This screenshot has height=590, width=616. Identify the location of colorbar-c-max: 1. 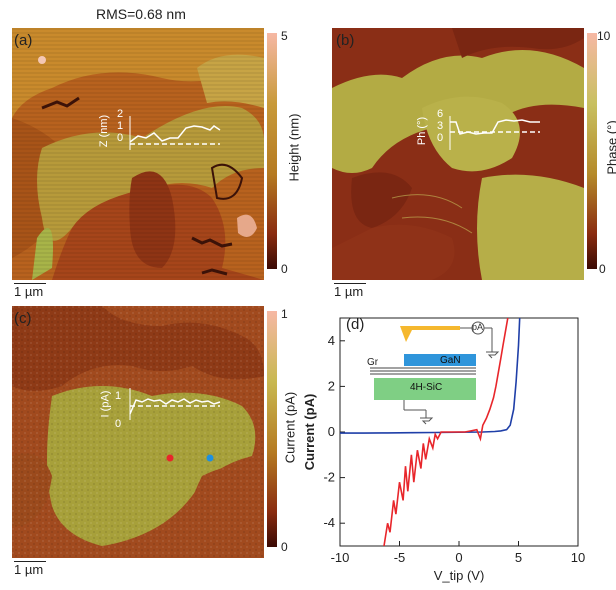
(284, 314).